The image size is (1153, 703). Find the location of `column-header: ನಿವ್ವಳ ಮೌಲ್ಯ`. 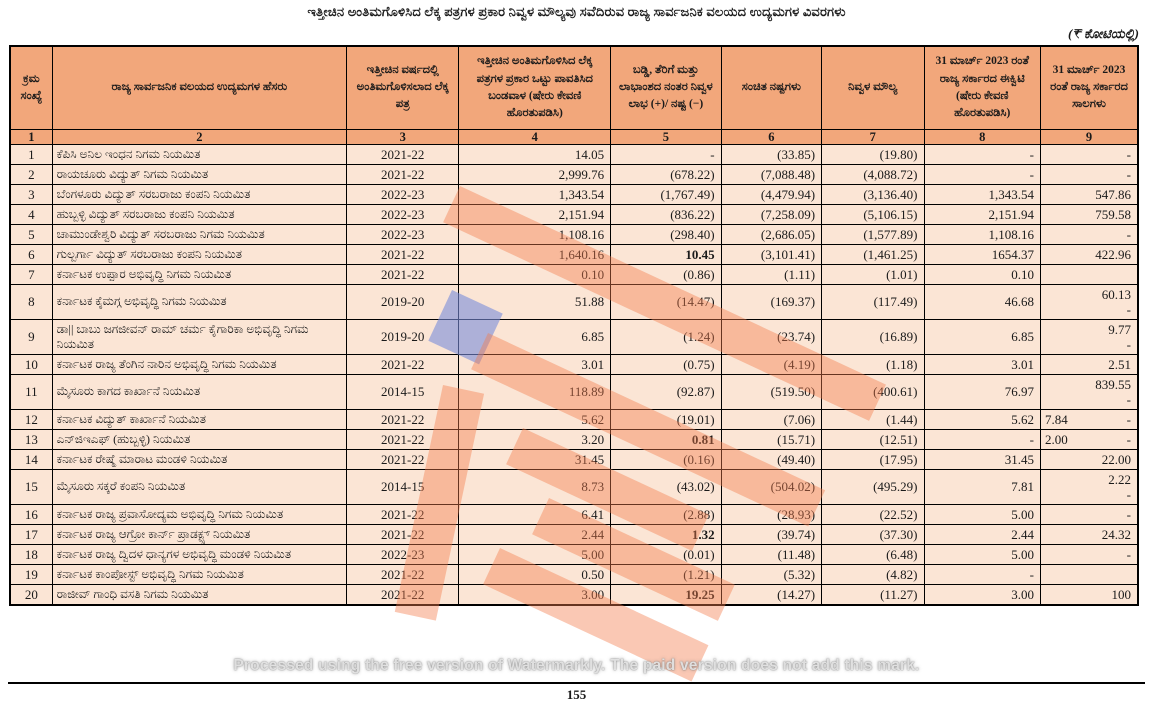

column-header: ನಿವ್ವಳ ಮೌಲ್ಯ is located at coordinates (873, 87).